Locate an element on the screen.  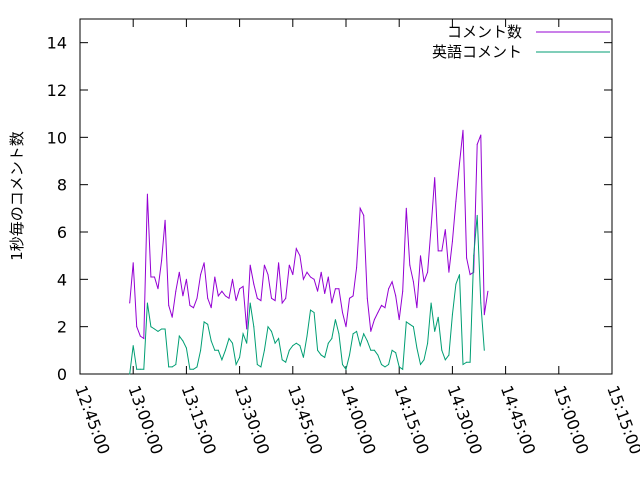
y-tick-label: 14 is located at coordinates (57, 43).